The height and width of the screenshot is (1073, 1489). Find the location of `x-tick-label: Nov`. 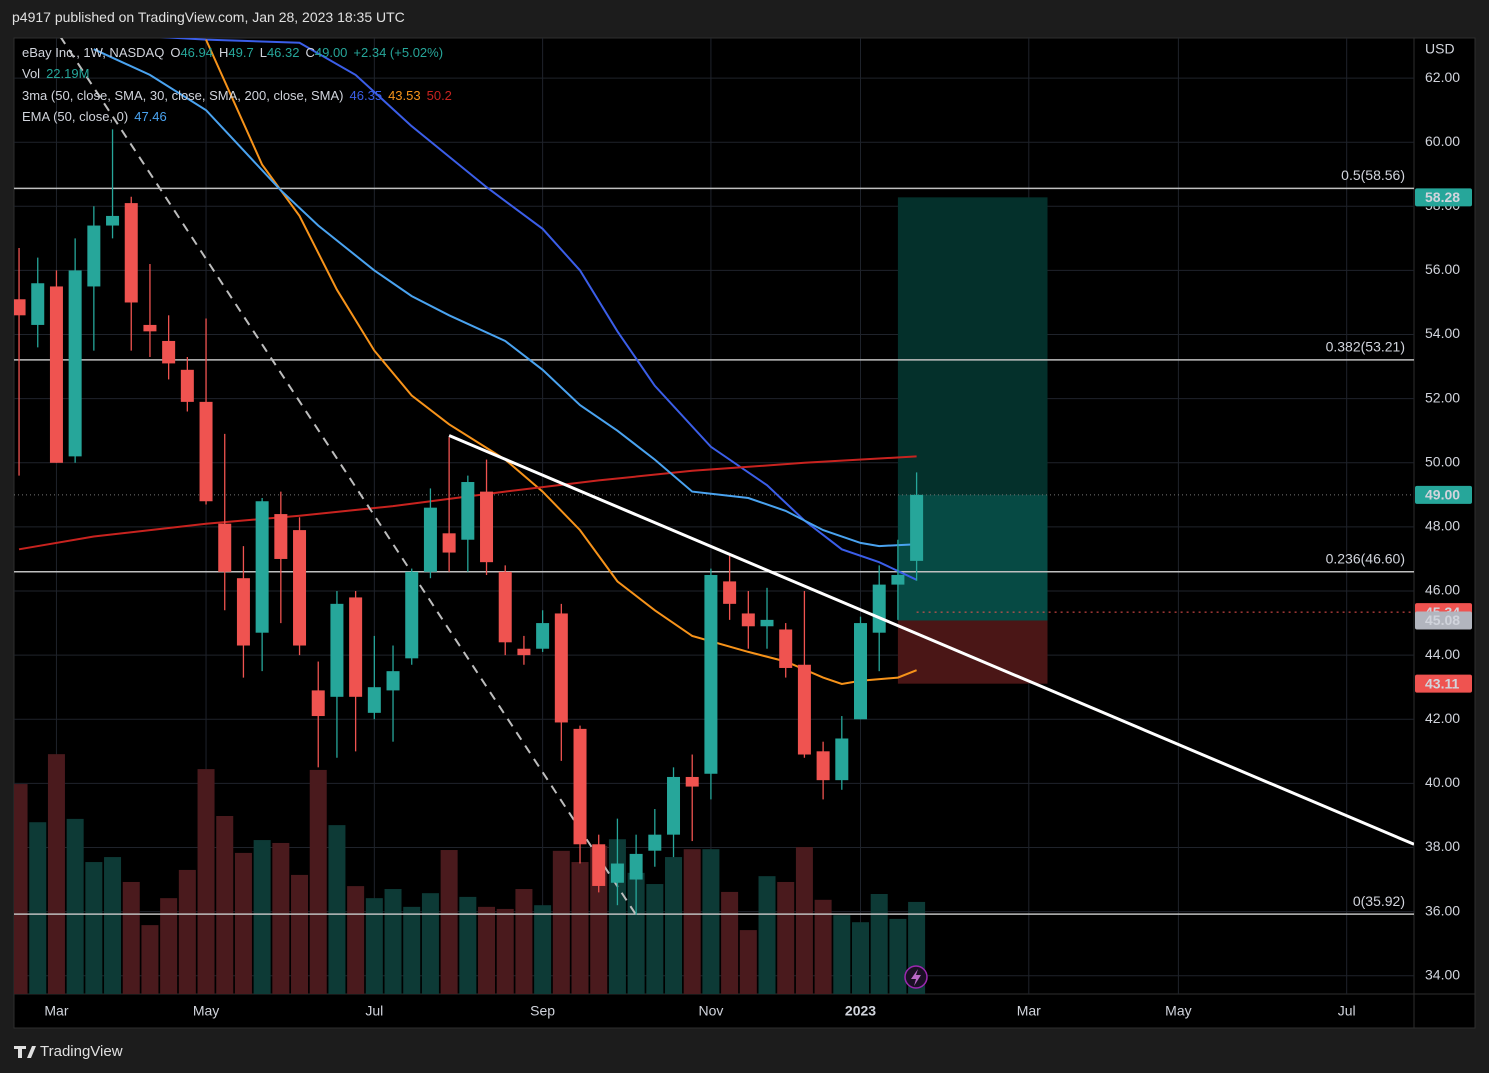

x-tick-label: Nov is located at coordinates (710, 1011).